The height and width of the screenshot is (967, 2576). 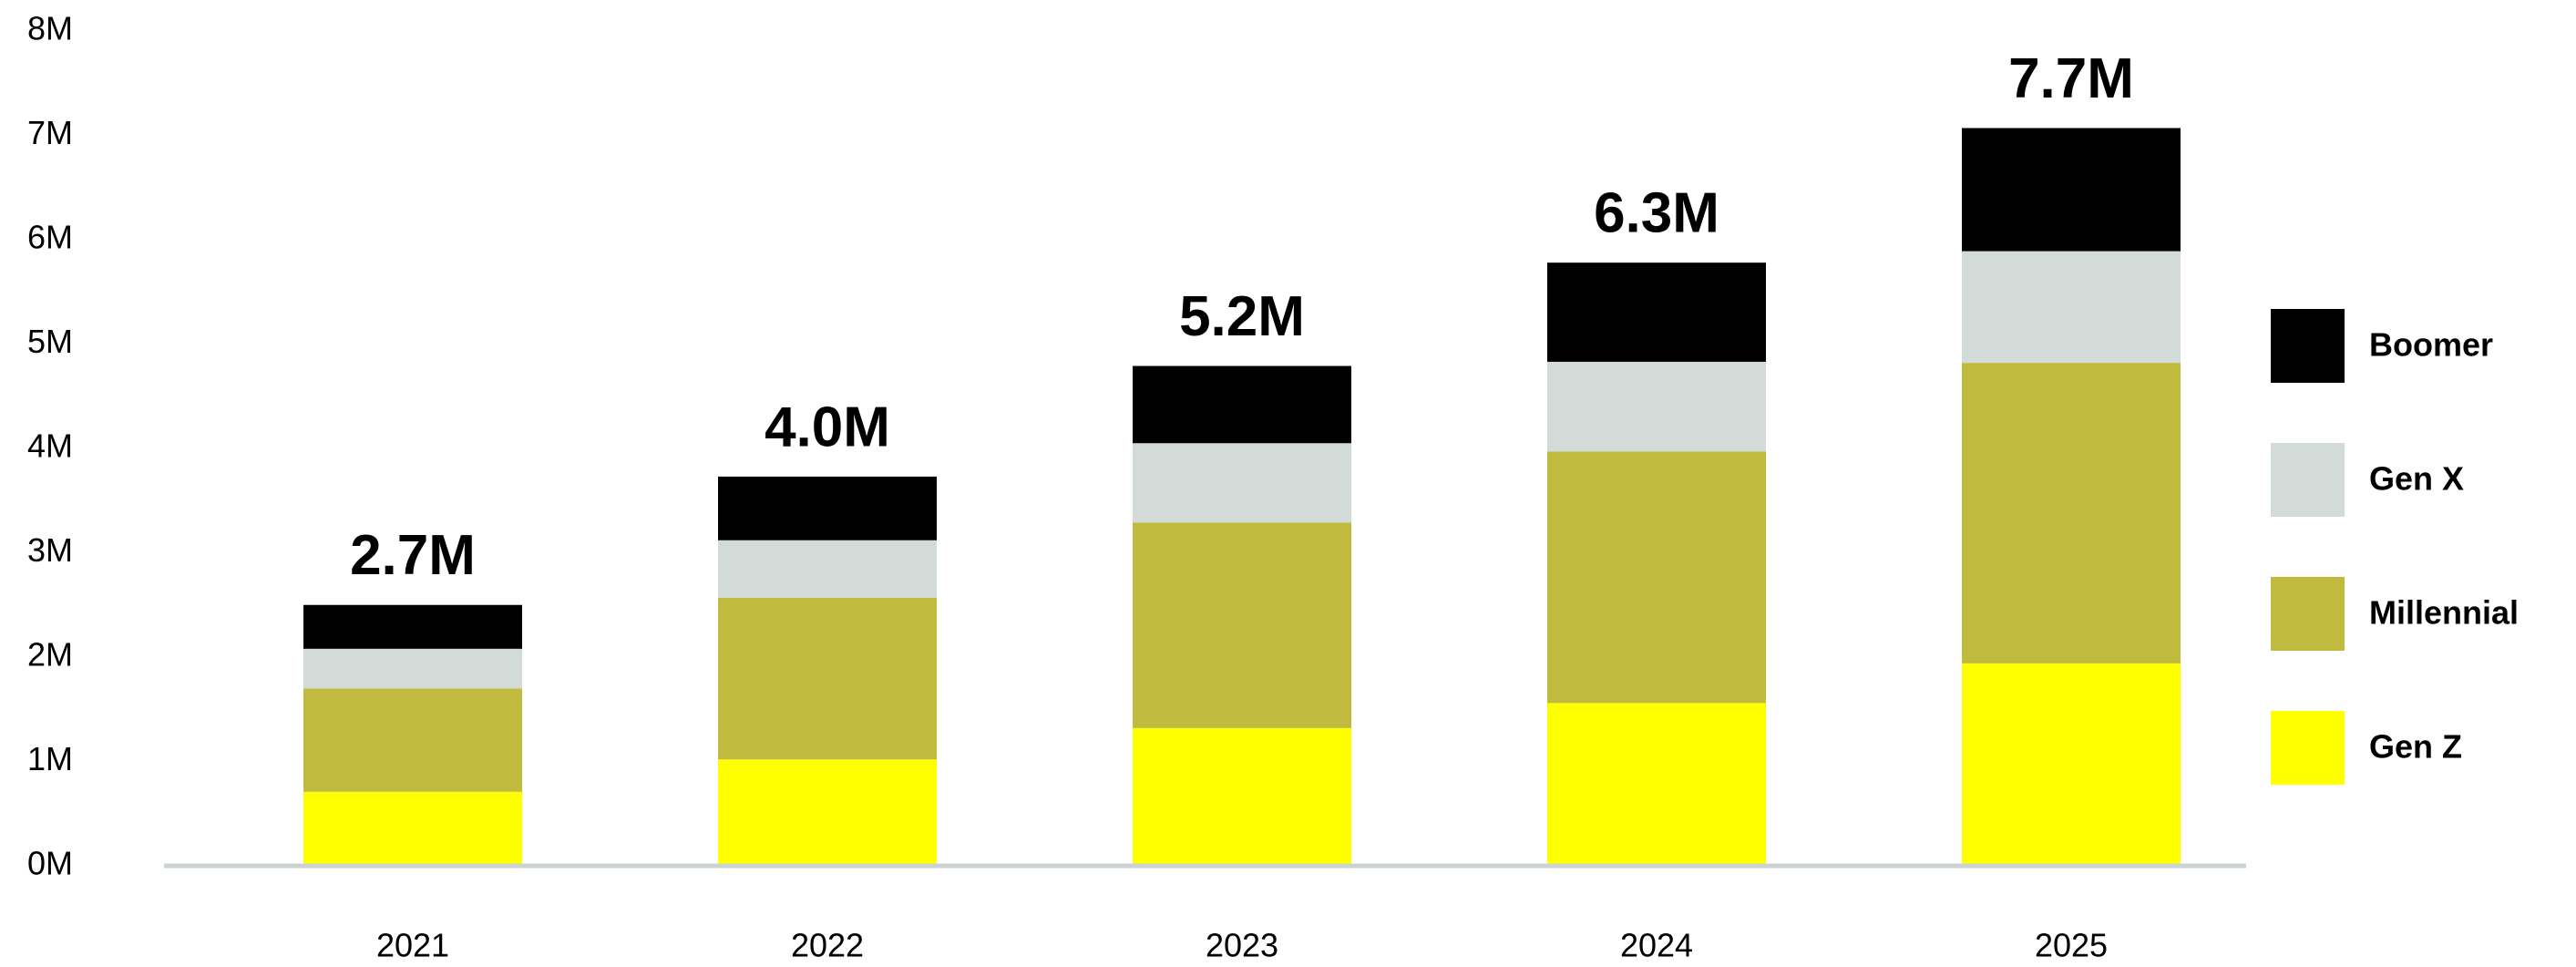 What do you see at coordinates (50, 446) in the screenshot?
I see `y-tick-label: 4M` at bounding box center [50, 446].